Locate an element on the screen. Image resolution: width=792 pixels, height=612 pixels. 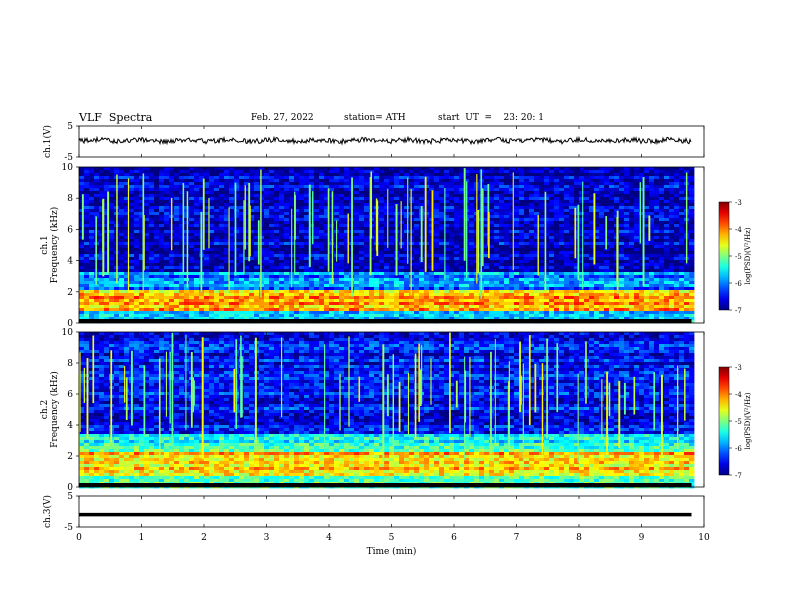
ch1-spectrogram-tick-label: 6 is located at coordinates (70, 230).